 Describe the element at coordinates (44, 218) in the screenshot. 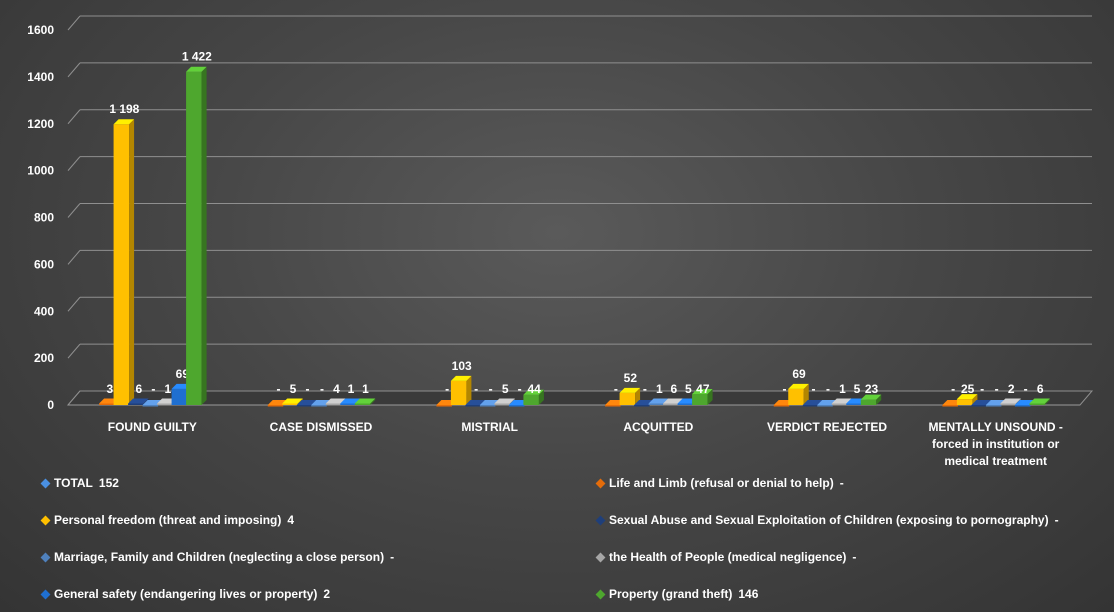

I see `y-tick-label: 800` at that location.